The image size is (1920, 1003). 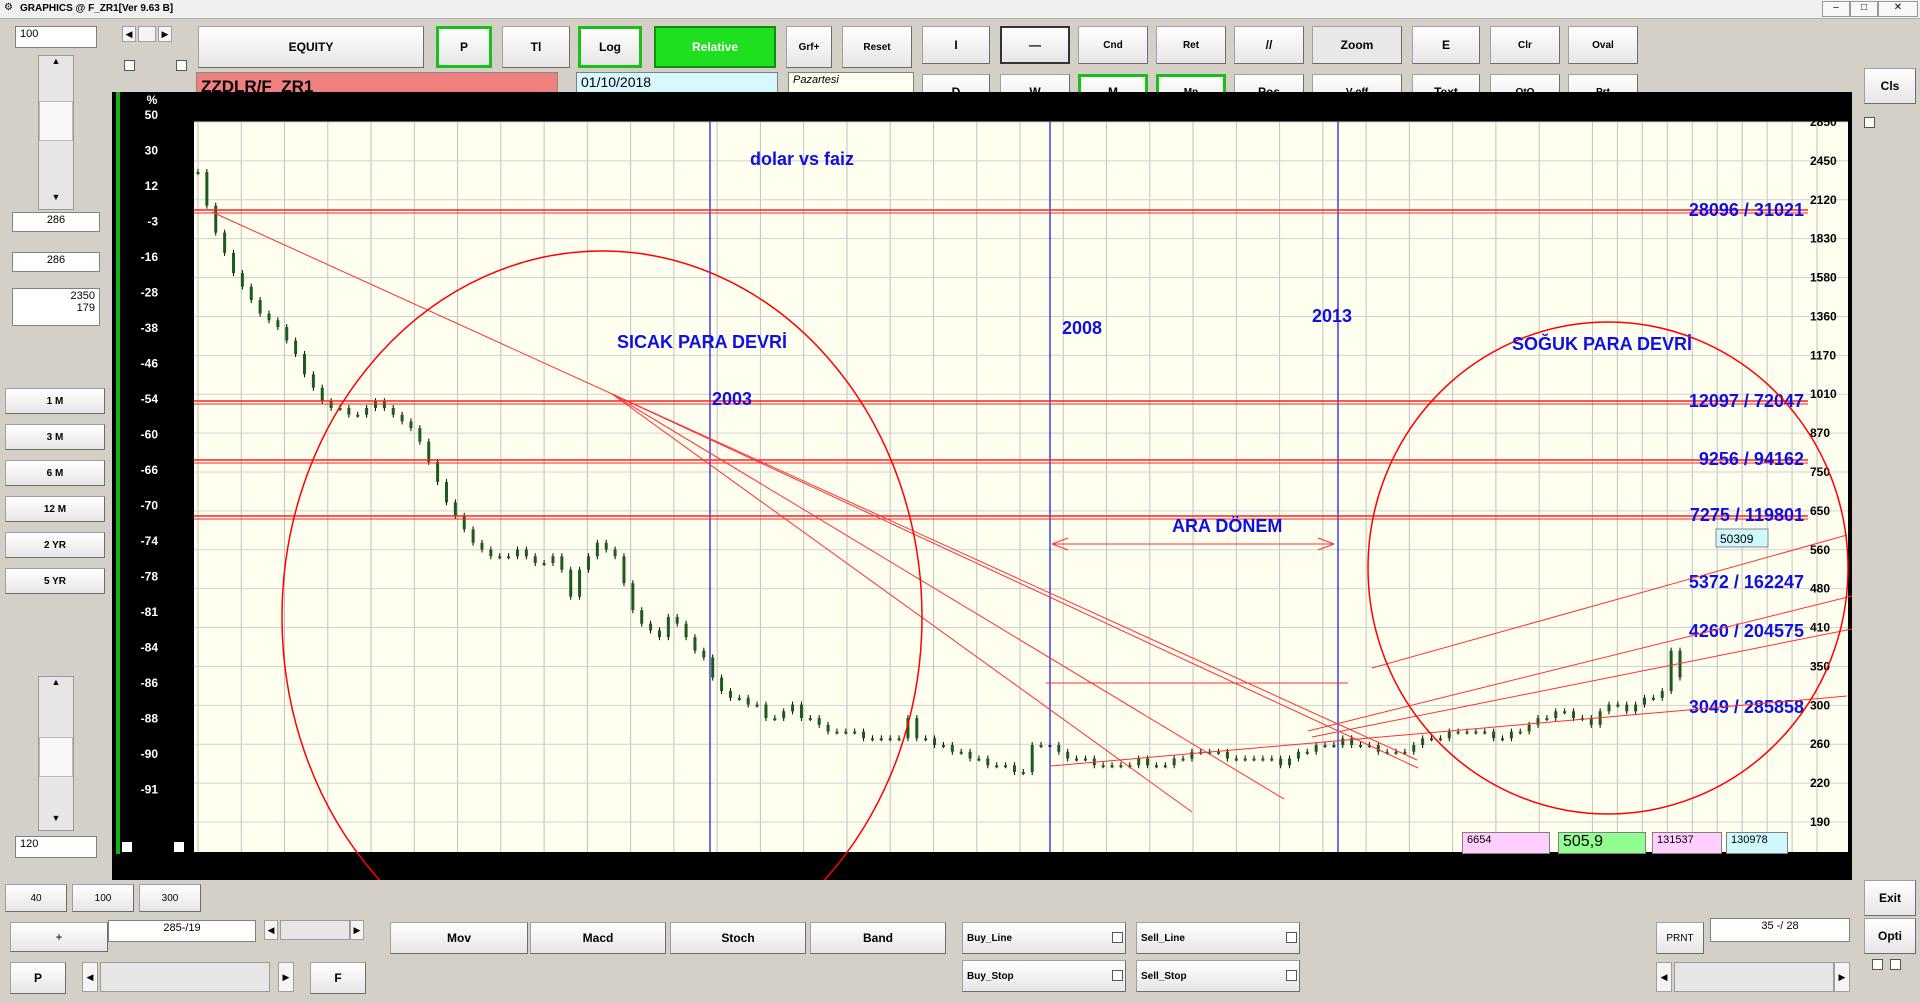 I want to click on p-bottom-button: P, so click(x=38, y=978).